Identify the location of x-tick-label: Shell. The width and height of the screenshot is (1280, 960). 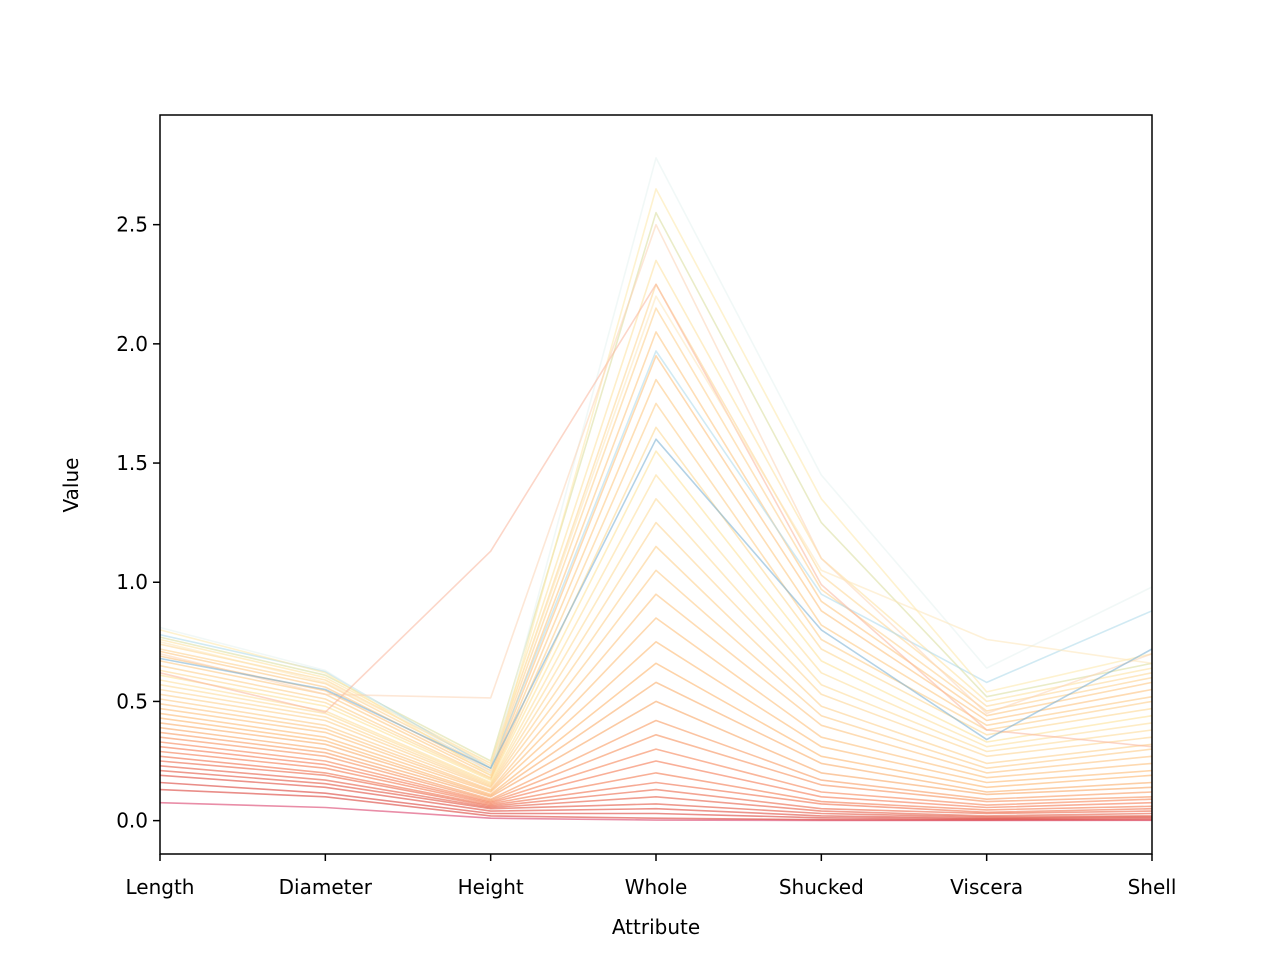
(1152, 887).